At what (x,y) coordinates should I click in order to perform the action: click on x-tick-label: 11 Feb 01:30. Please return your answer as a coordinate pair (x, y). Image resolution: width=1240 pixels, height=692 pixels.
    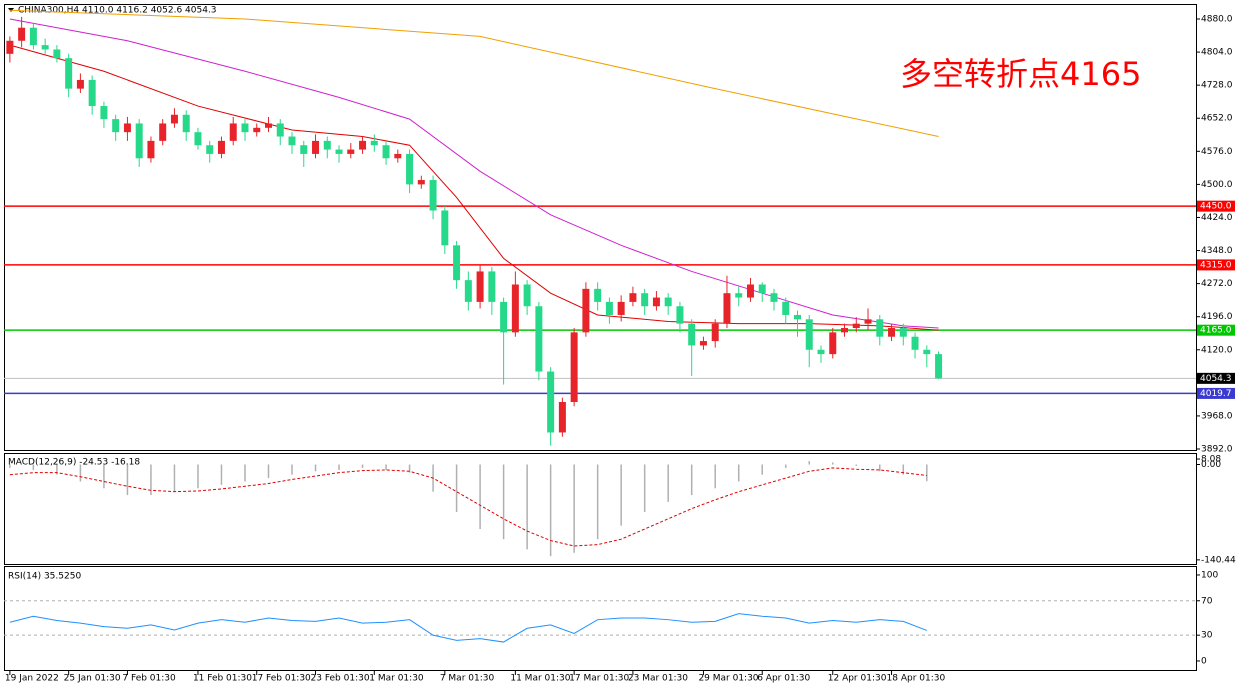
    Looking at the image, I should click on (222, 679).